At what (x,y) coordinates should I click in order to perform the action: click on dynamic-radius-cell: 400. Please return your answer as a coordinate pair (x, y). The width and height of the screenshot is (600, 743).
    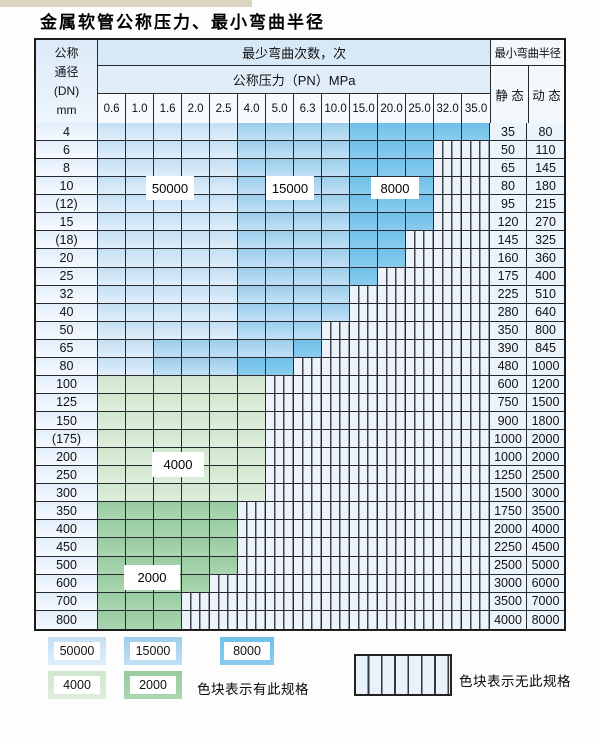
    Looking at the image, I should click on (545, 276).